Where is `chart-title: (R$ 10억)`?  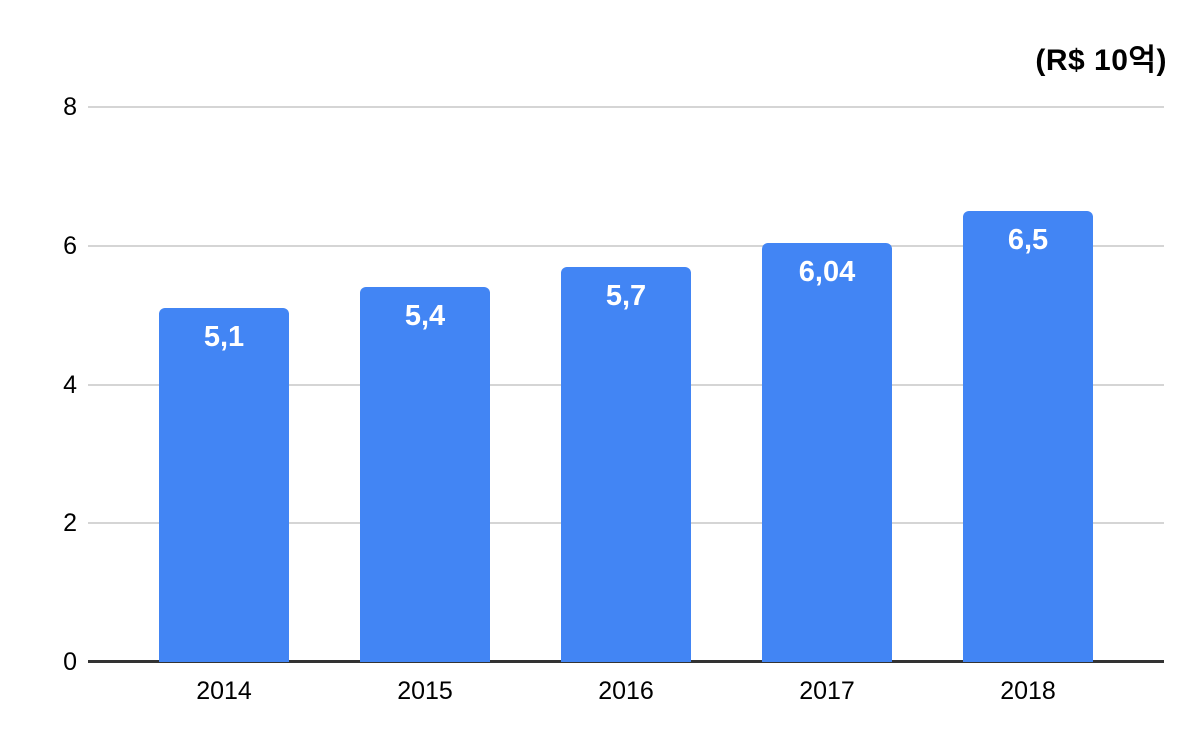 chart-title: (R$ 10억) is located at coordinates (1101, 60).